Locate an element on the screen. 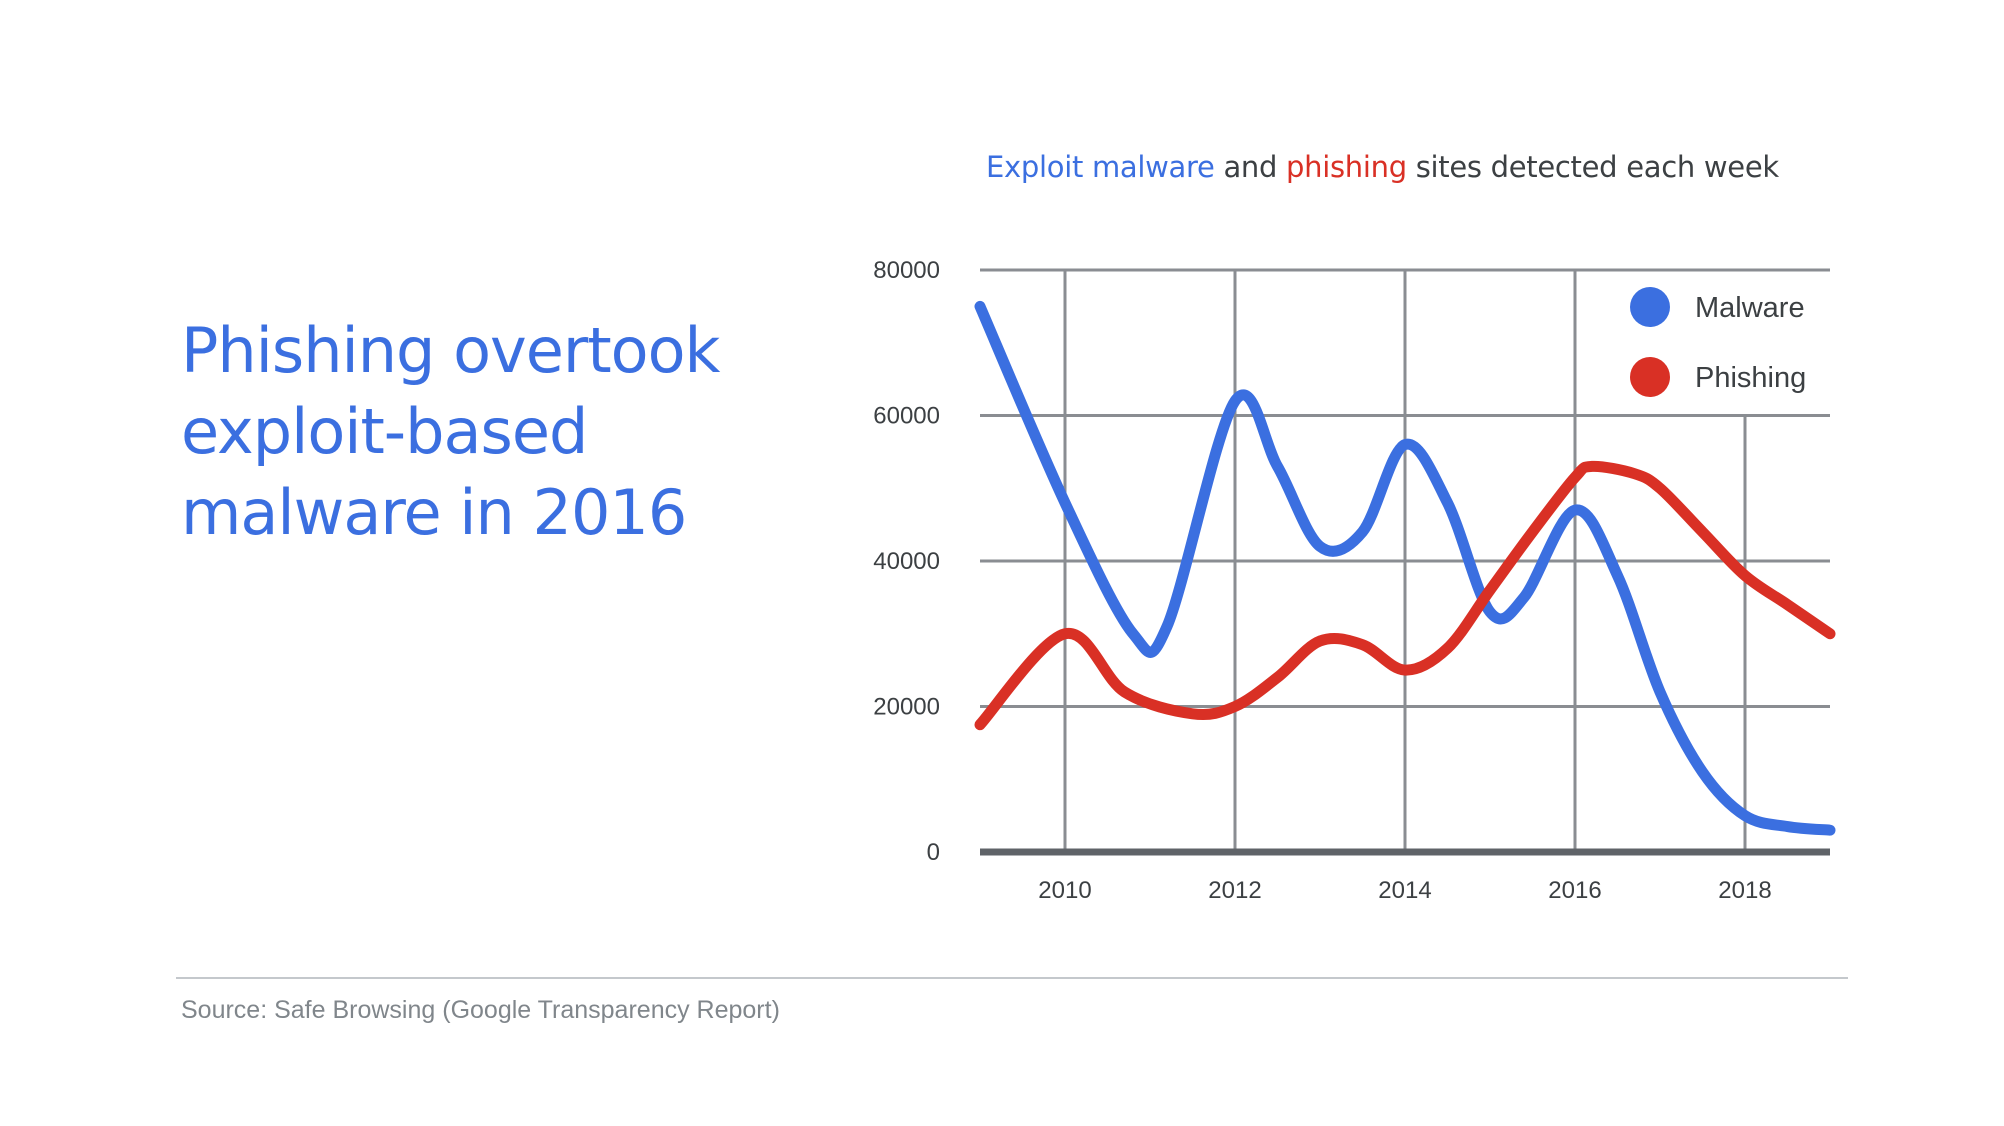 This screenshot has width=2004, height=1126. footer-divider is located at coordinates (1012, 978).